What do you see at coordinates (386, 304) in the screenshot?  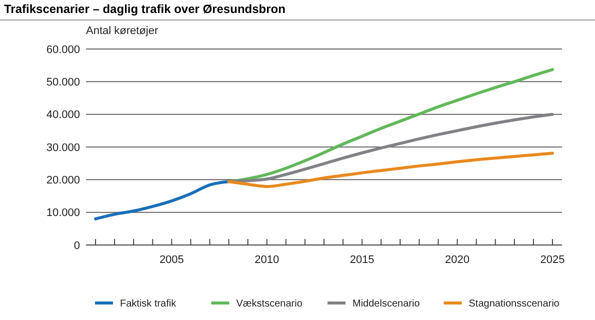 I see `legend-label: Middelscenario` at bounding box center [386, 304].